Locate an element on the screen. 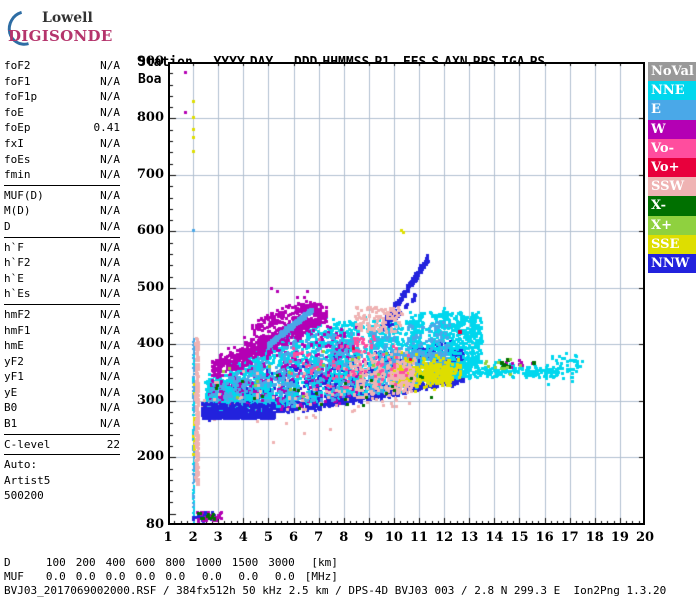 The height and width of the screenshot is (600, 700). legend-item-noval: NoVal is located at coordinates (672, 72).